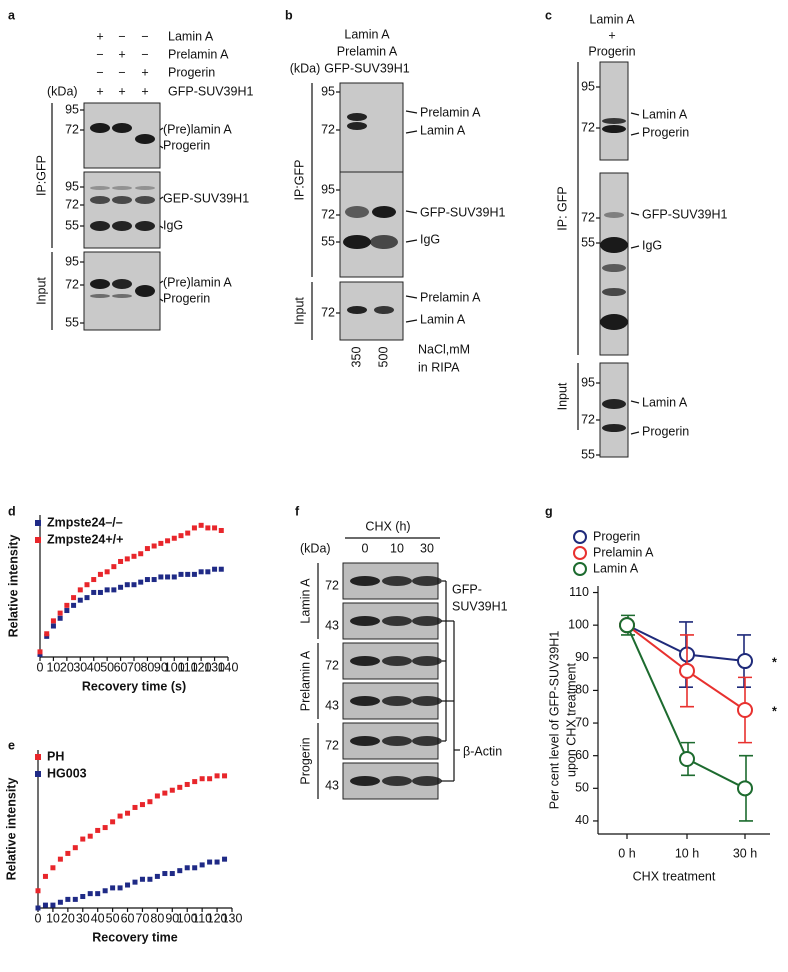  I want to click on y-tick-label: 70, so click(582, 722).